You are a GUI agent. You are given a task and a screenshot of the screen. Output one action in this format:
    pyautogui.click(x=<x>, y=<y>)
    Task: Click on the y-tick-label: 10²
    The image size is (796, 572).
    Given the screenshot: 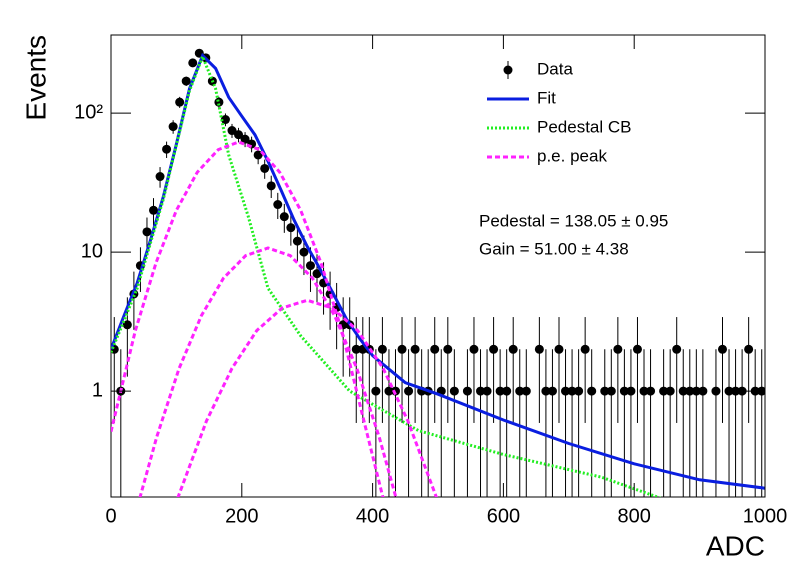 What is the action you would take?
    pyautogui.click(x=88, y=112)
    